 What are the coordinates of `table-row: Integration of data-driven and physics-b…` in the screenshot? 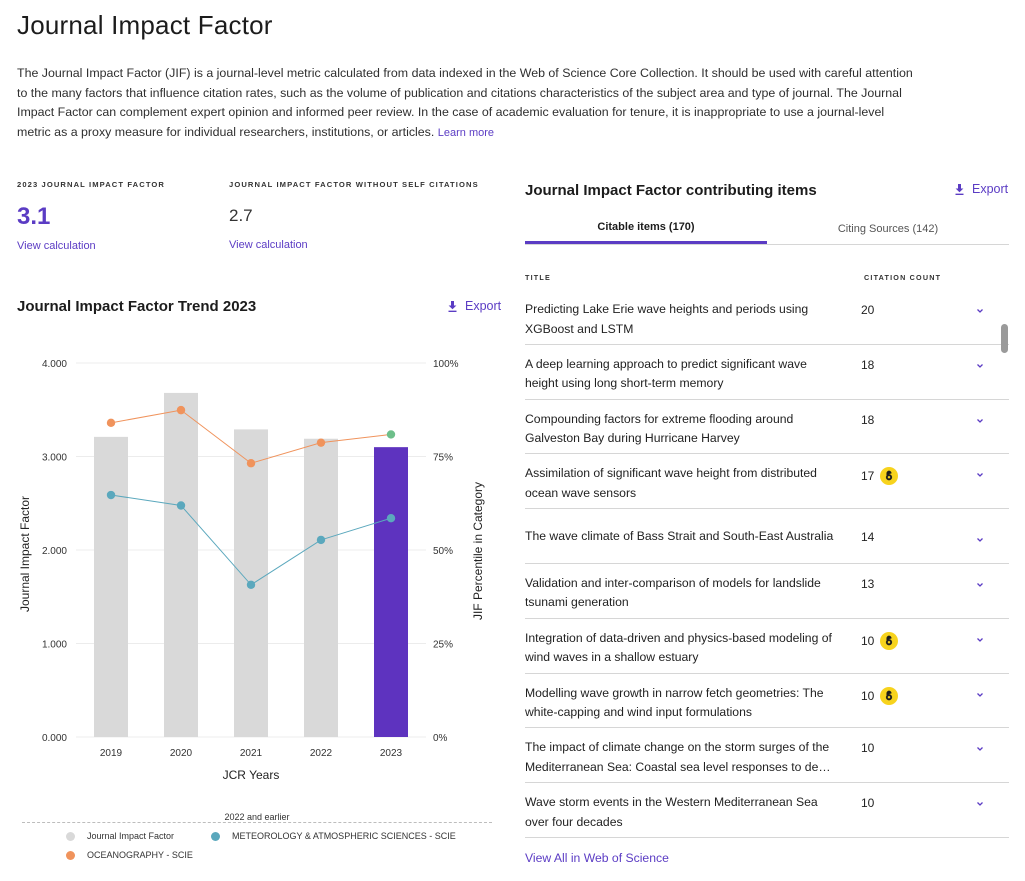 It's located at (767, 646).